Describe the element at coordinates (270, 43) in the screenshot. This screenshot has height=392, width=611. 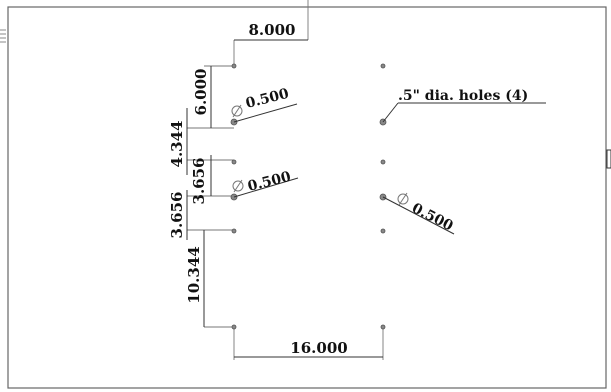
I see `dimension-top-8: 8.000` at that location.